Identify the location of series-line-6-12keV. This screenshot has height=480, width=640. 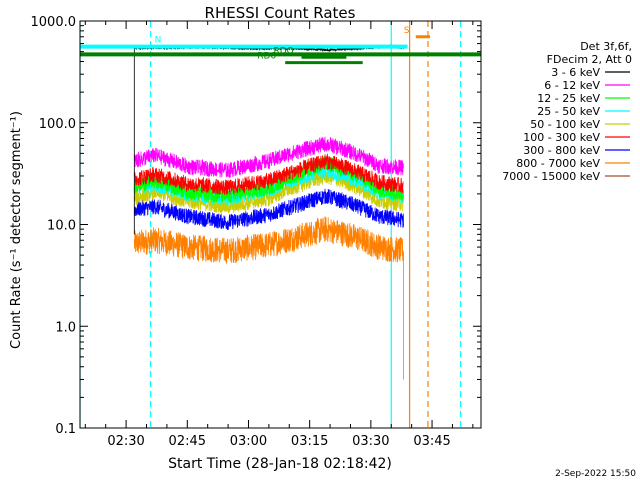
(268, 157).